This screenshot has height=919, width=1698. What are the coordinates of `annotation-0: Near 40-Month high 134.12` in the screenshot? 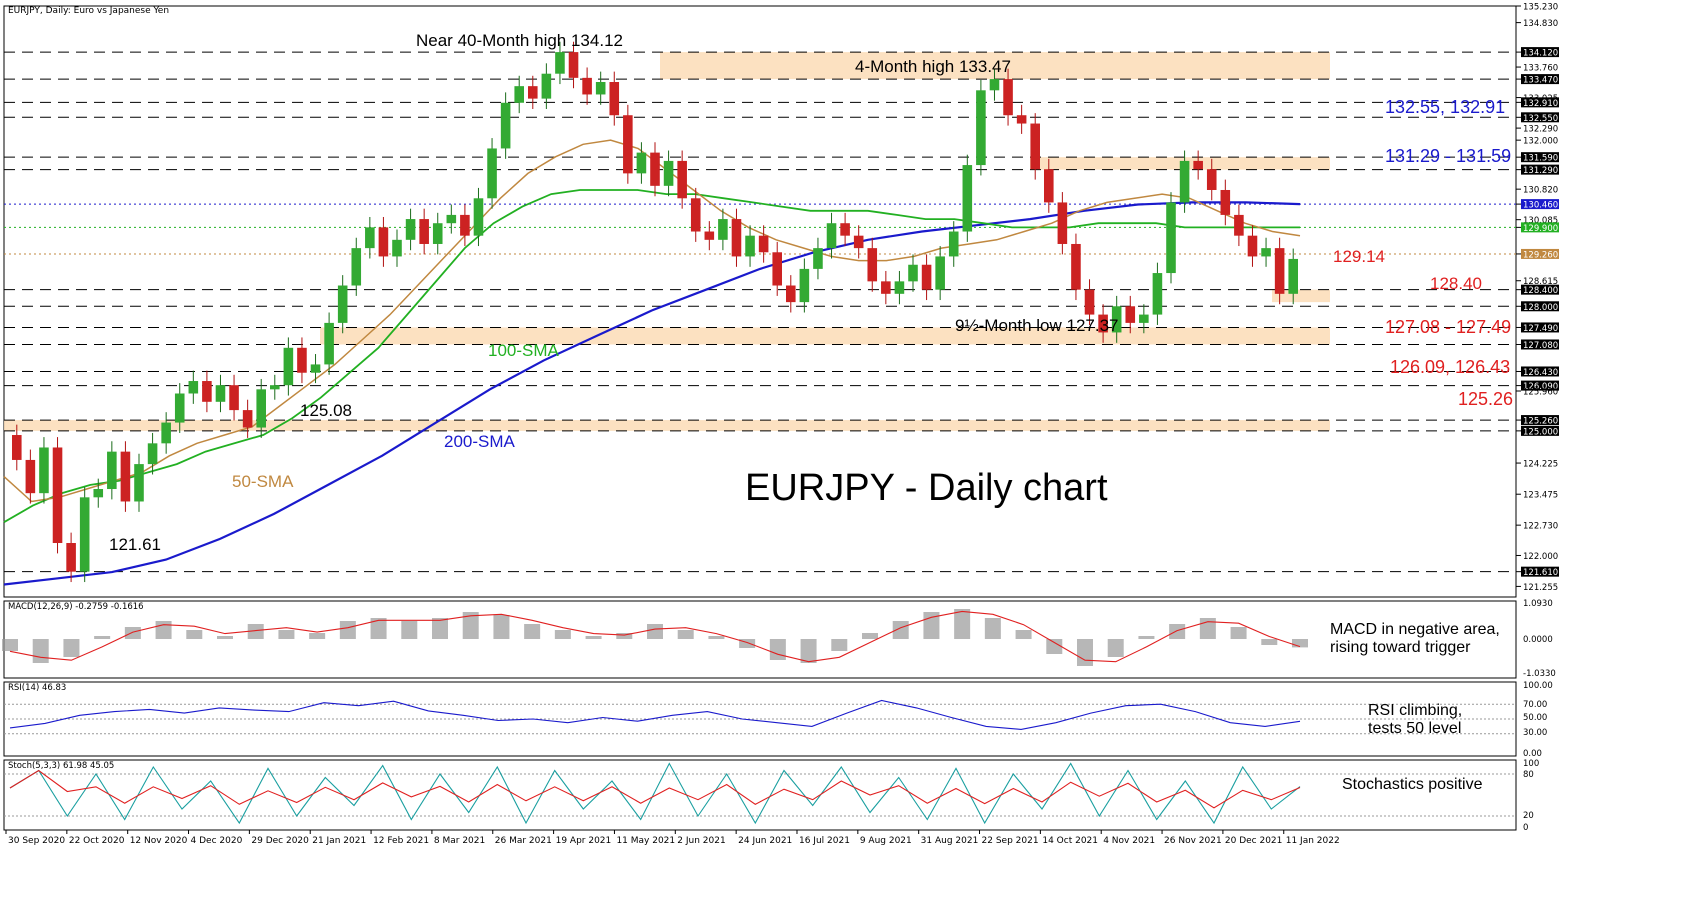 It's located at (519, 40).